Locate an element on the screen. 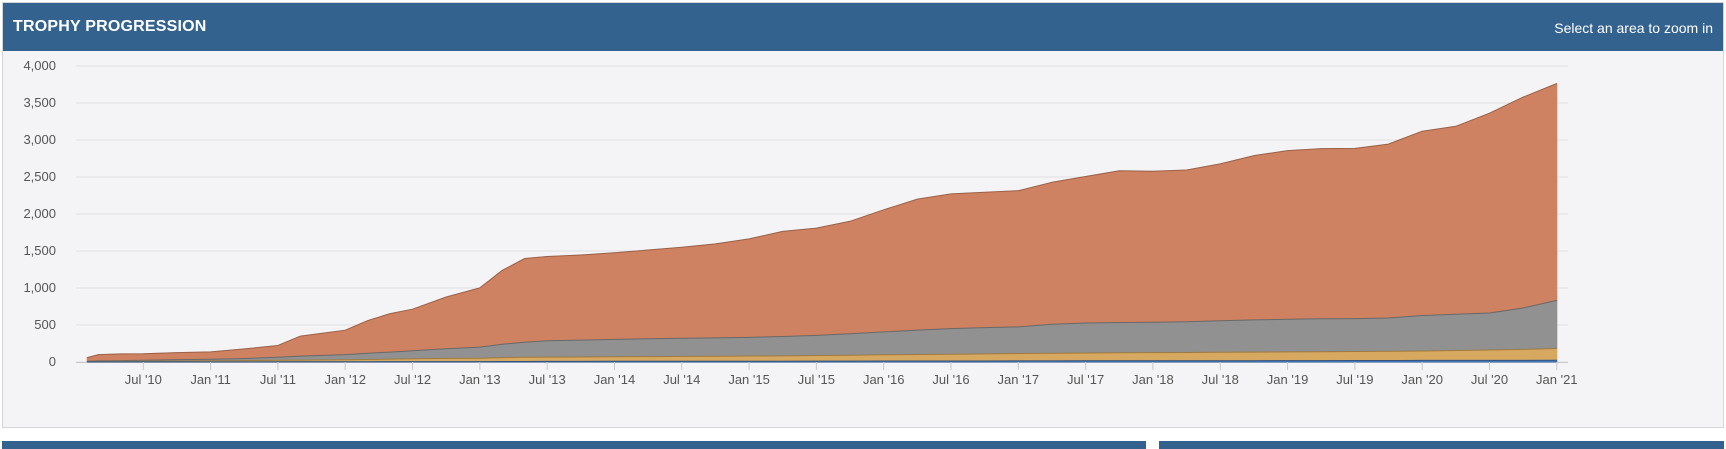 Image resolution: width=1726 pixels, height=449 pixels. y-tick-label: 1,500 is located at coordinates (39, 250).